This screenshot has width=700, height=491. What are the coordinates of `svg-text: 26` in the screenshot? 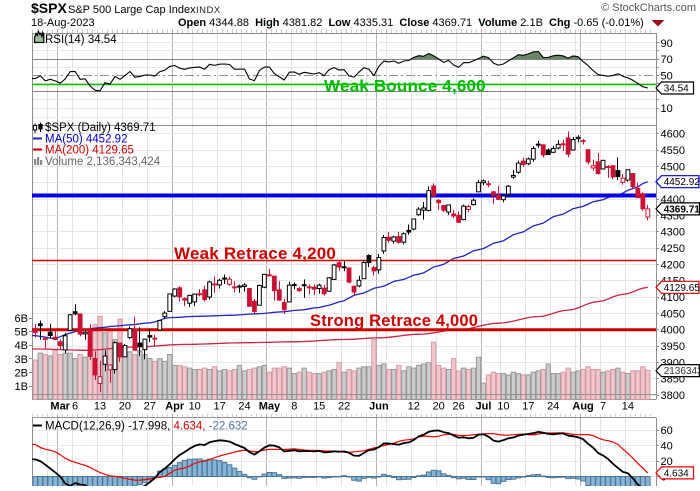 It's located at (458, 407).